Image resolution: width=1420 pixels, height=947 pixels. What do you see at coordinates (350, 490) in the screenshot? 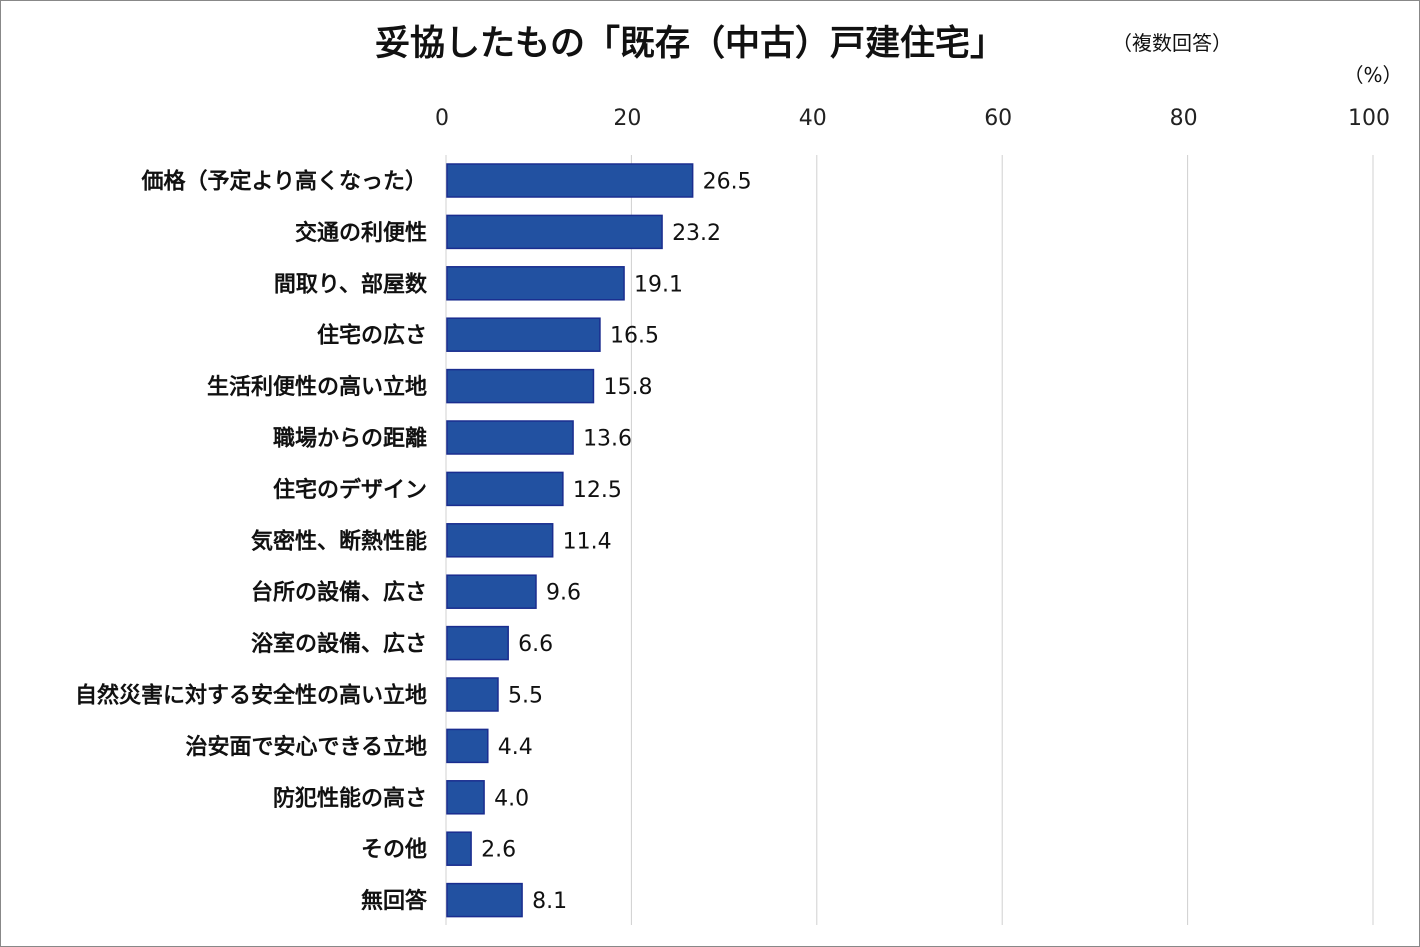
I see `category-label: 住宅のデザイン` at bounding box center [350, 490].